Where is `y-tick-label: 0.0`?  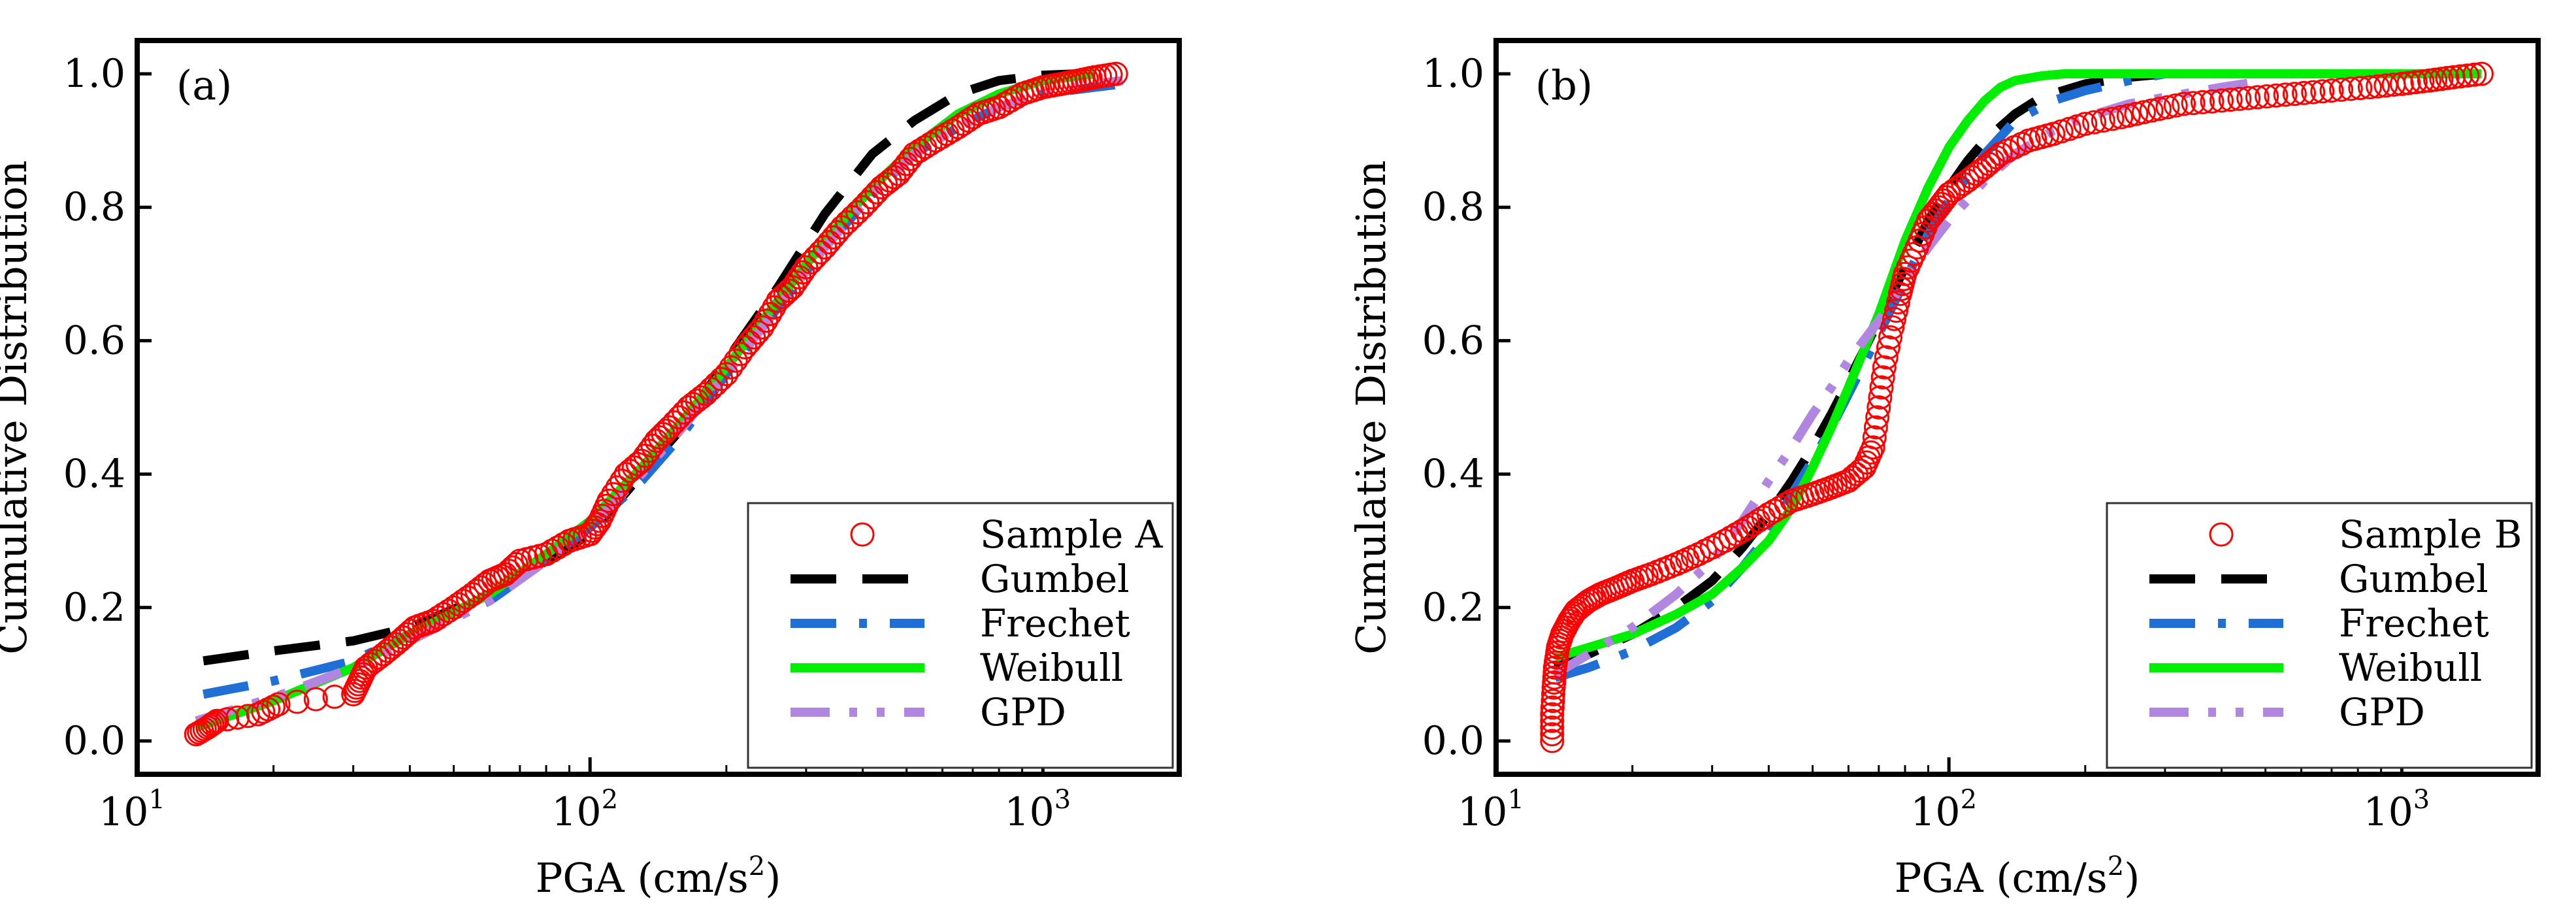
y-tick-label: 0.0 is located at coordinates (94, 741).